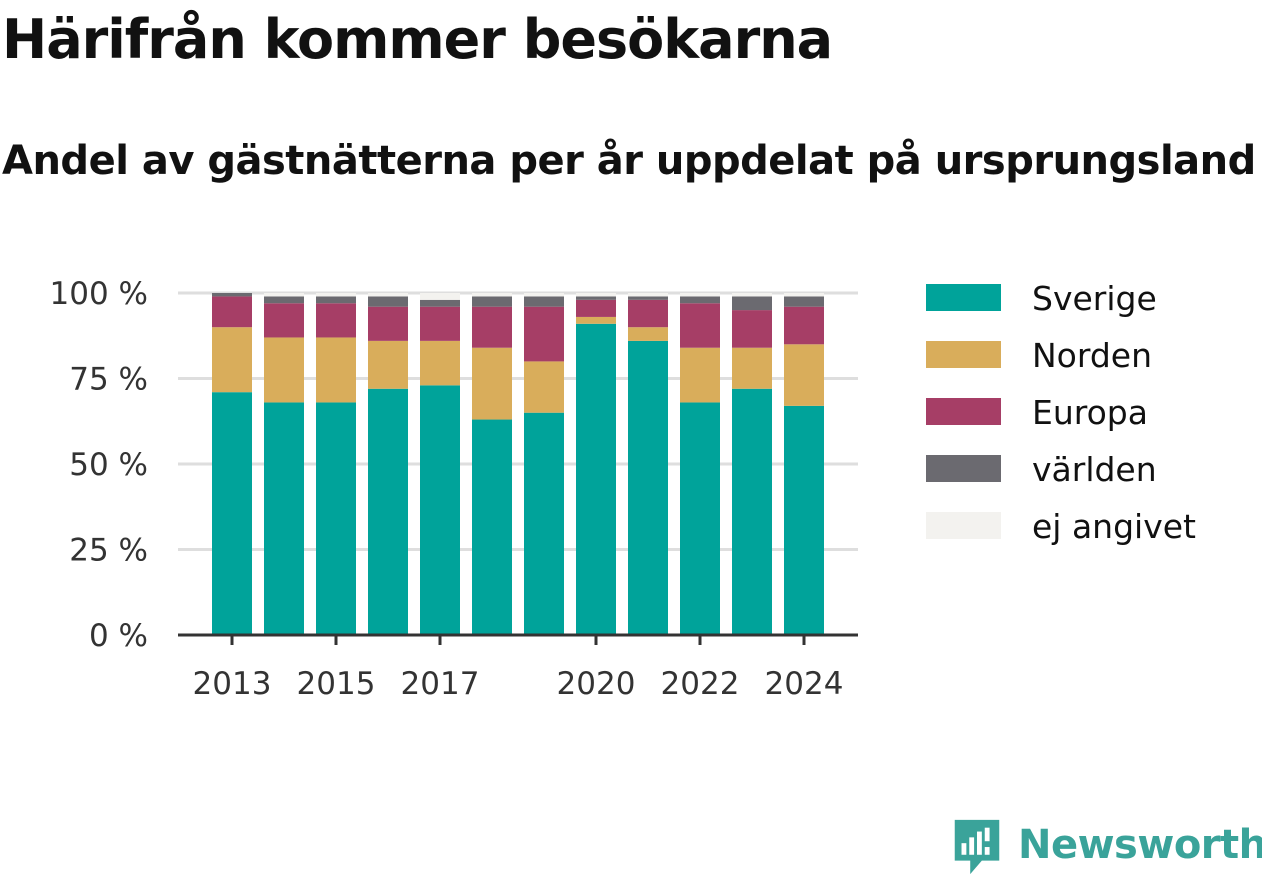  I want to click on bar-2015-Norden, so click(336, 370).